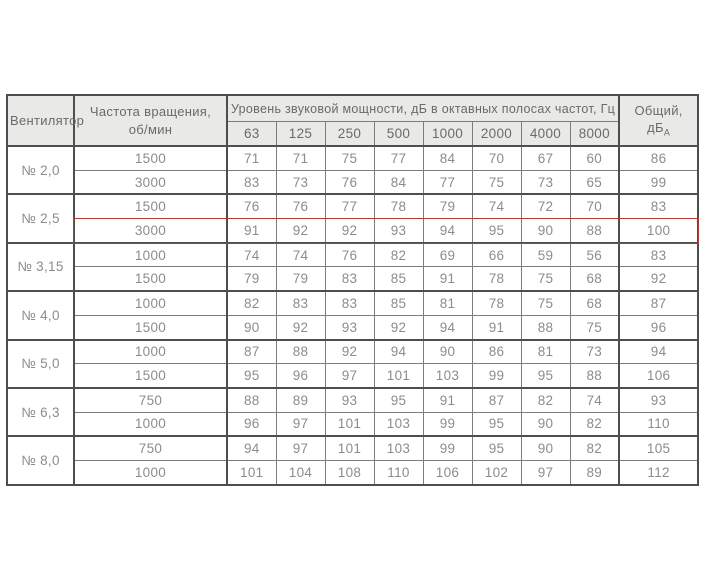 This screenshot has height=578, width=706. I want to click on table-row: № 8,0 750 94 97 101 103 99 95 90 82 105, so click(352, 460).